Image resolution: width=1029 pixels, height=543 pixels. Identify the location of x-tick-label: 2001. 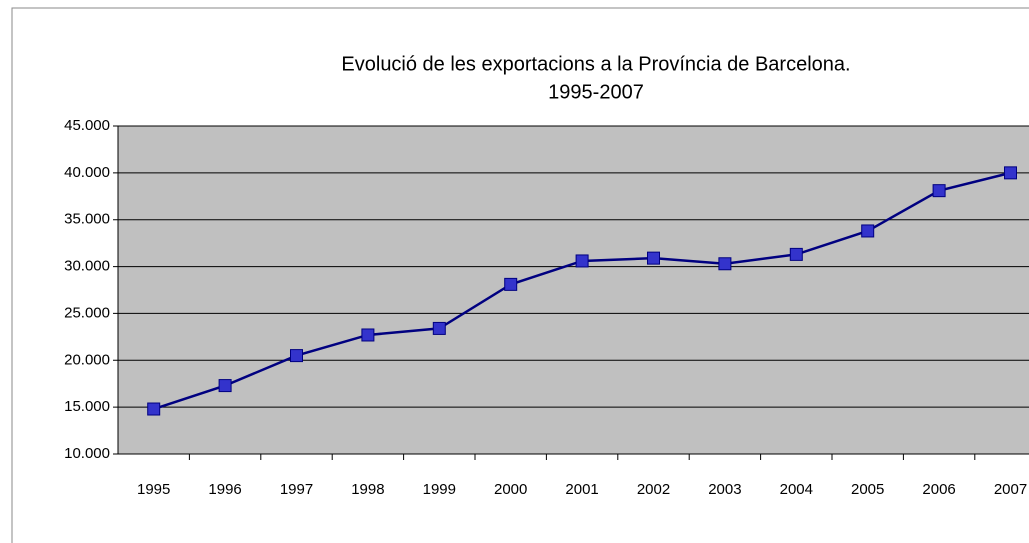
(581, 489).